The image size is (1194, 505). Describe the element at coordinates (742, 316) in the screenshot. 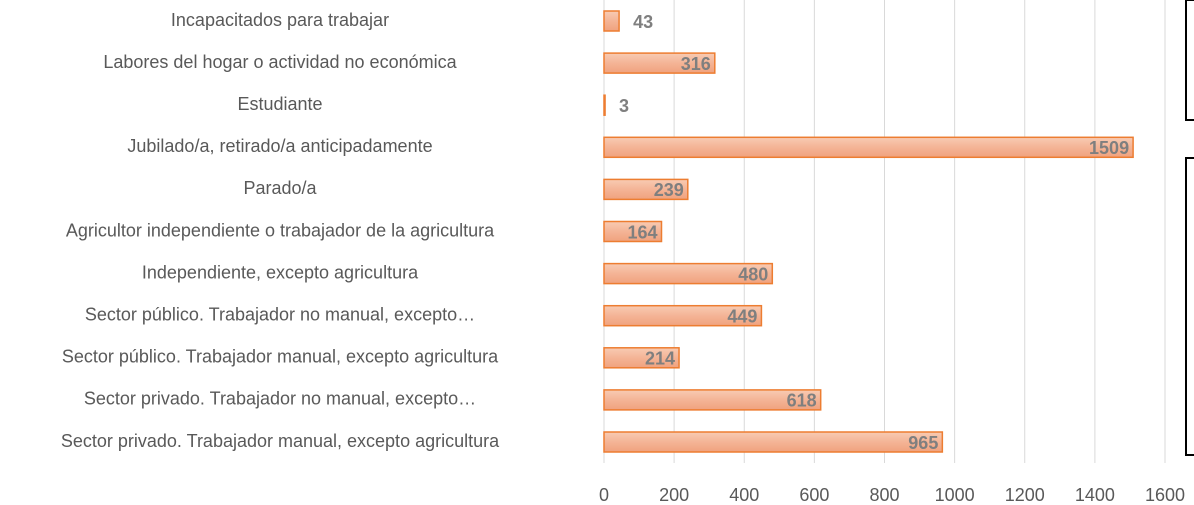

I see `value-label: 449` at that location.